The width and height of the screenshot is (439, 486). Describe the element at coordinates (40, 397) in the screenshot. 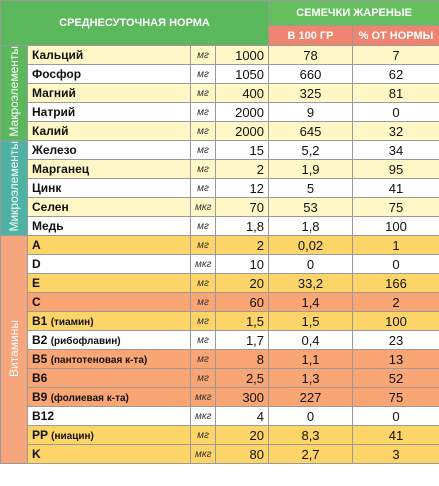

I see `nutrient: B9` at that location.